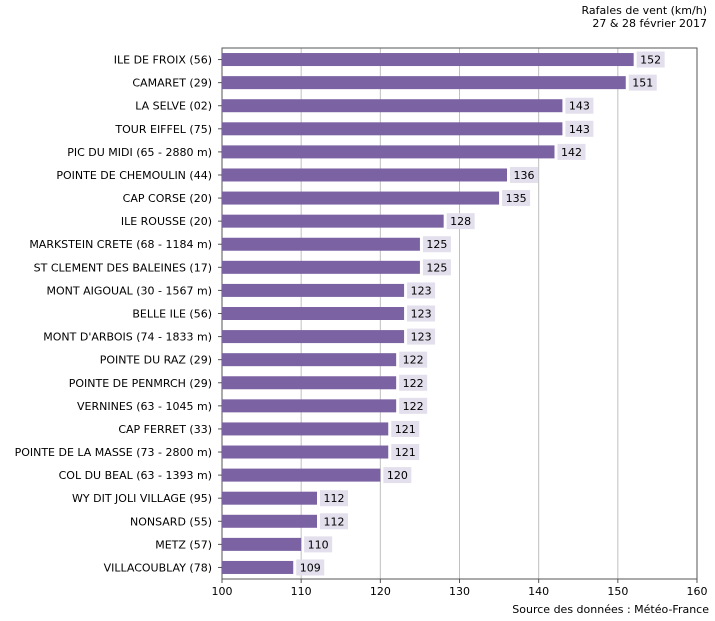  I want to click on data-label: 128, so click(460, 221).